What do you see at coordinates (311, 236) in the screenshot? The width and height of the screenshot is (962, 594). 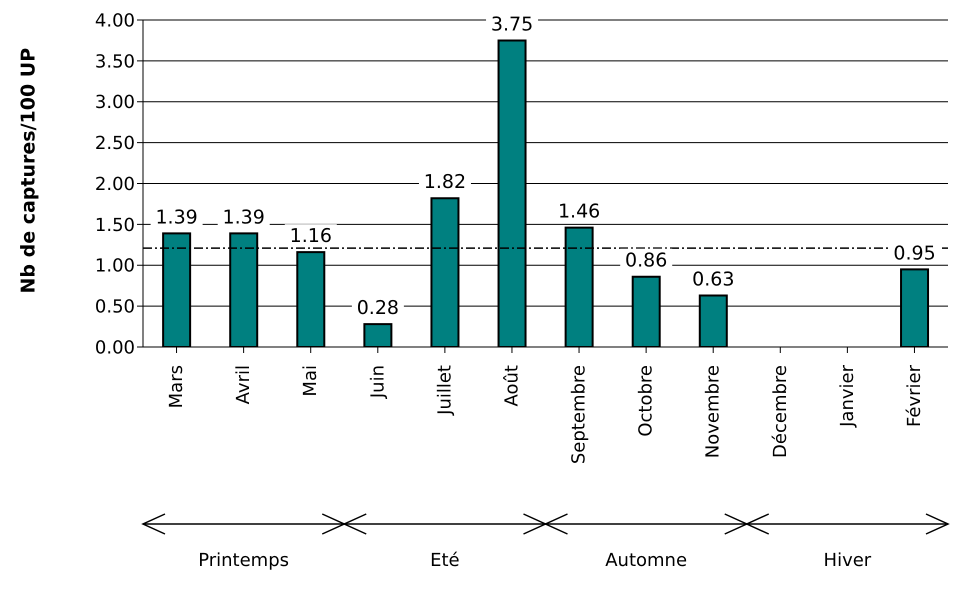 I see `data-label: 1.16` at bounding box center [311, 236].